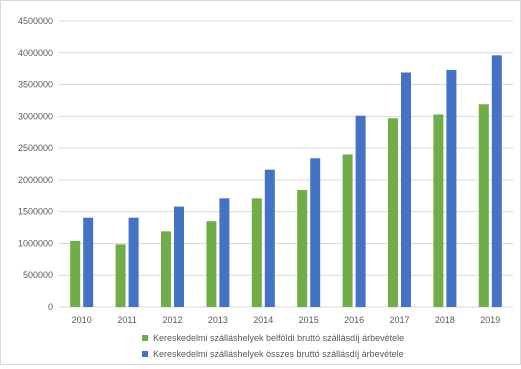 Image resolution: width=521 pixels, height=369 pixels. Describe the element at coordinates (438, 210) in the screenshot. I see `bar-belfoldi-2018` at that location.